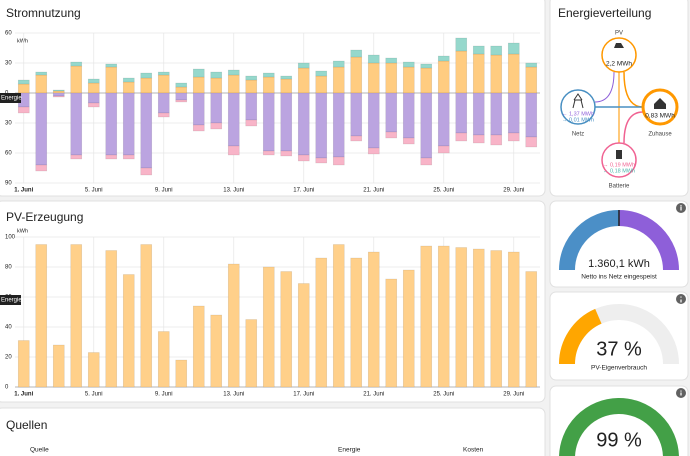  Describe the element at coordinates (513, 395) in the screenshot. I see `x-tick-label: 29. Juni` at that location.